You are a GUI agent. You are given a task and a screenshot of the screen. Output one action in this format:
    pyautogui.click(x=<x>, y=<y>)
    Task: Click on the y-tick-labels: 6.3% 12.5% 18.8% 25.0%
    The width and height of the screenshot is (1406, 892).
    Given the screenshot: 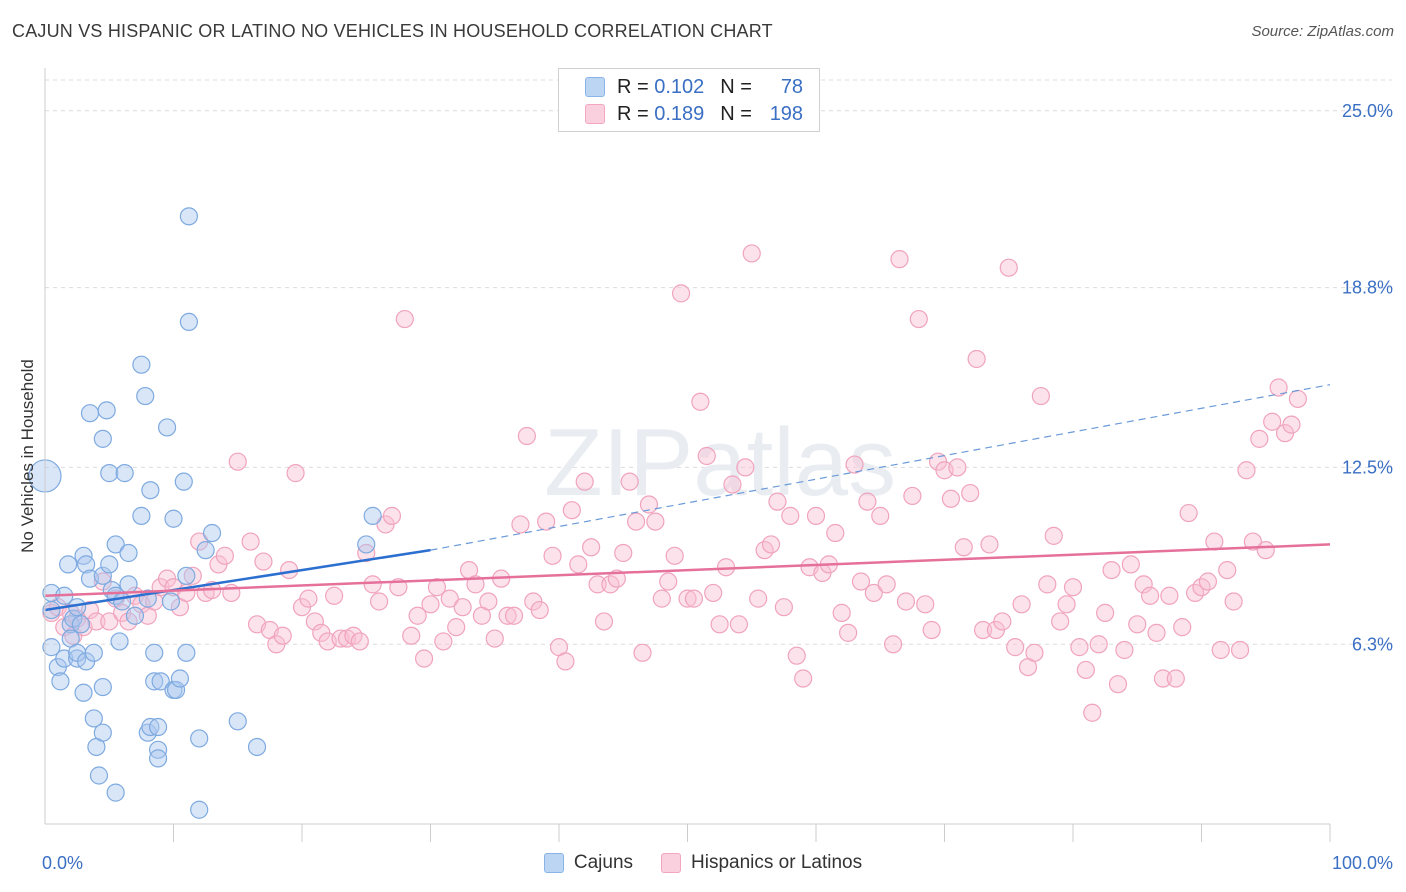 What is the action you would take?
    pyautogui.click(x=1367, y=377)
    